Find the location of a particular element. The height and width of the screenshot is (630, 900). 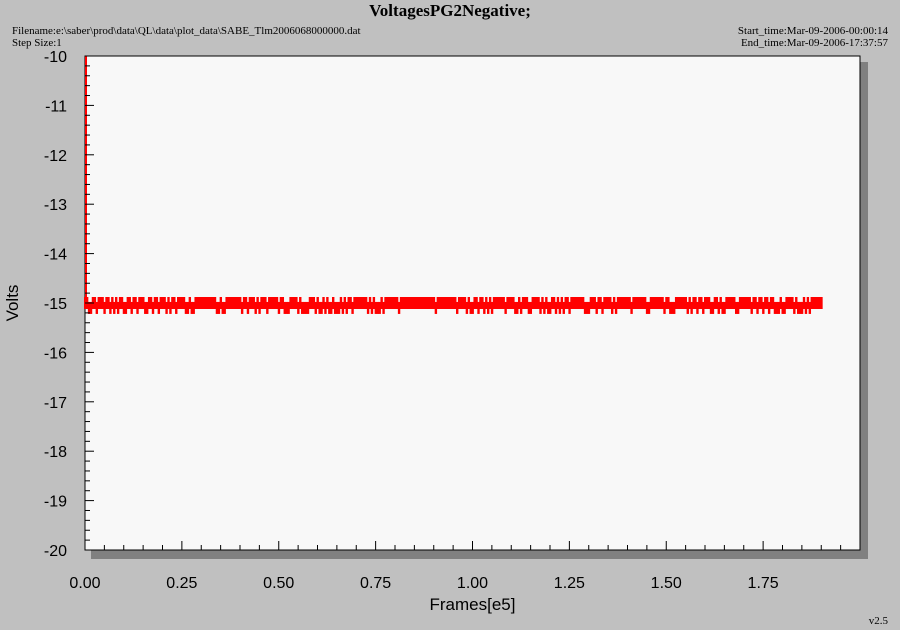

y-tick-label: -11 is located at coordinates (56, 106).